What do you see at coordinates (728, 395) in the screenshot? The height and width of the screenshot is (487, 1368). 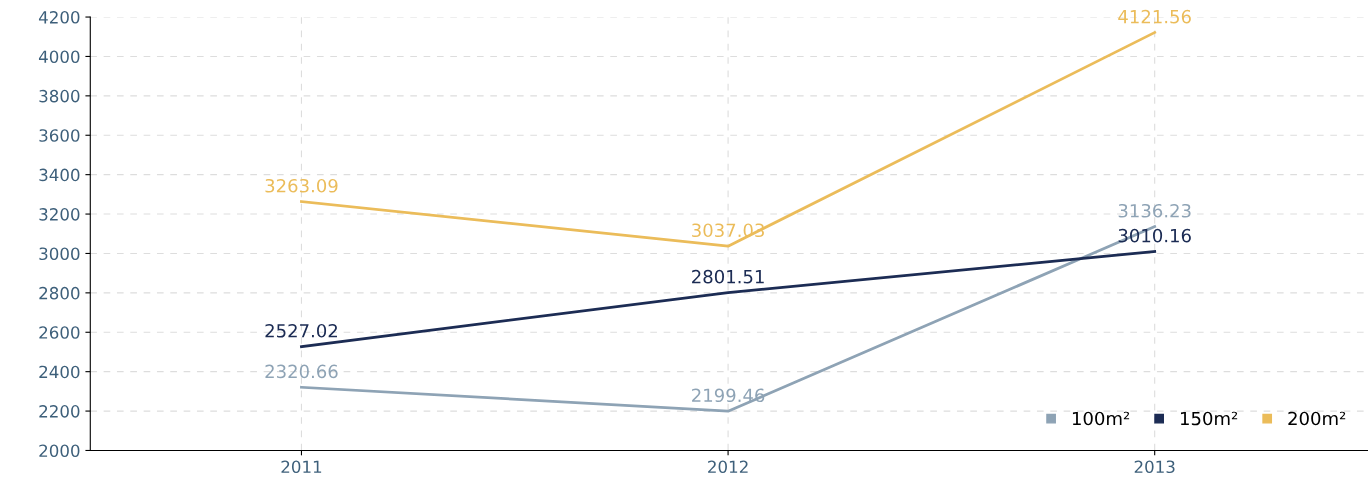 I see `data-label: 2199.46` at bounding box center [728, 395].